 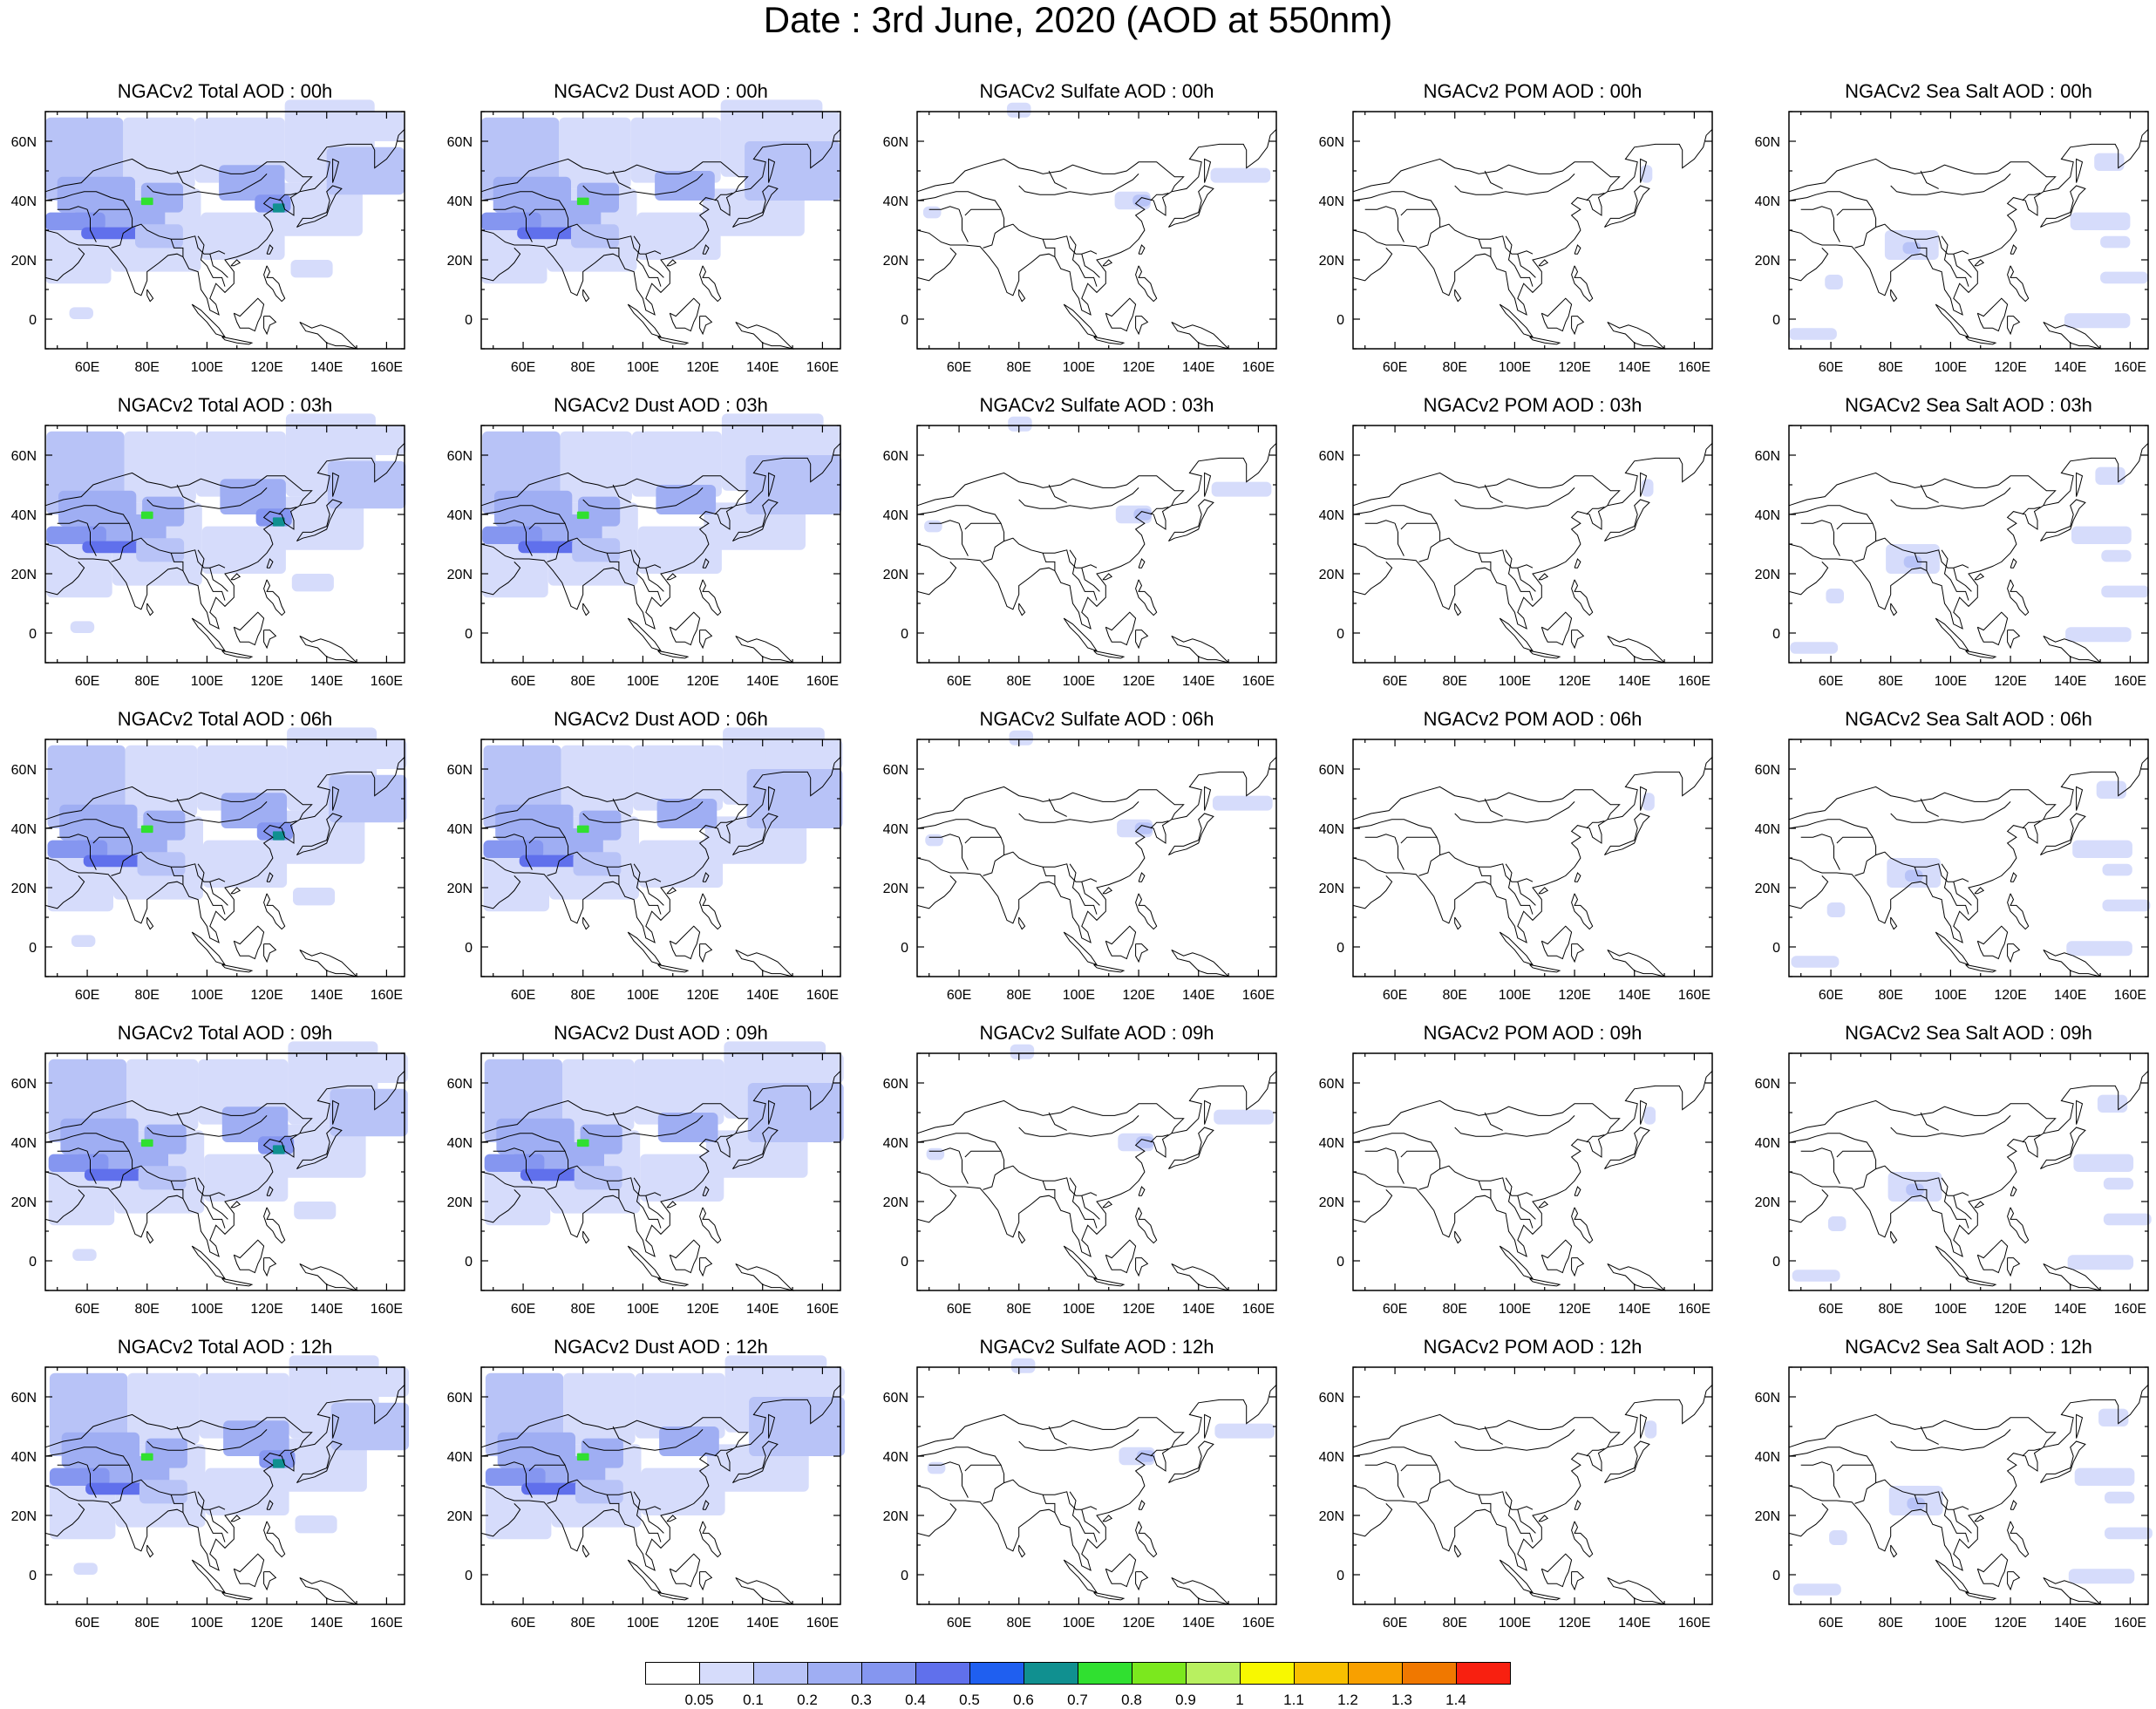 I want to click on x-tick-label: 80E, so click(x=1890, y=1623).